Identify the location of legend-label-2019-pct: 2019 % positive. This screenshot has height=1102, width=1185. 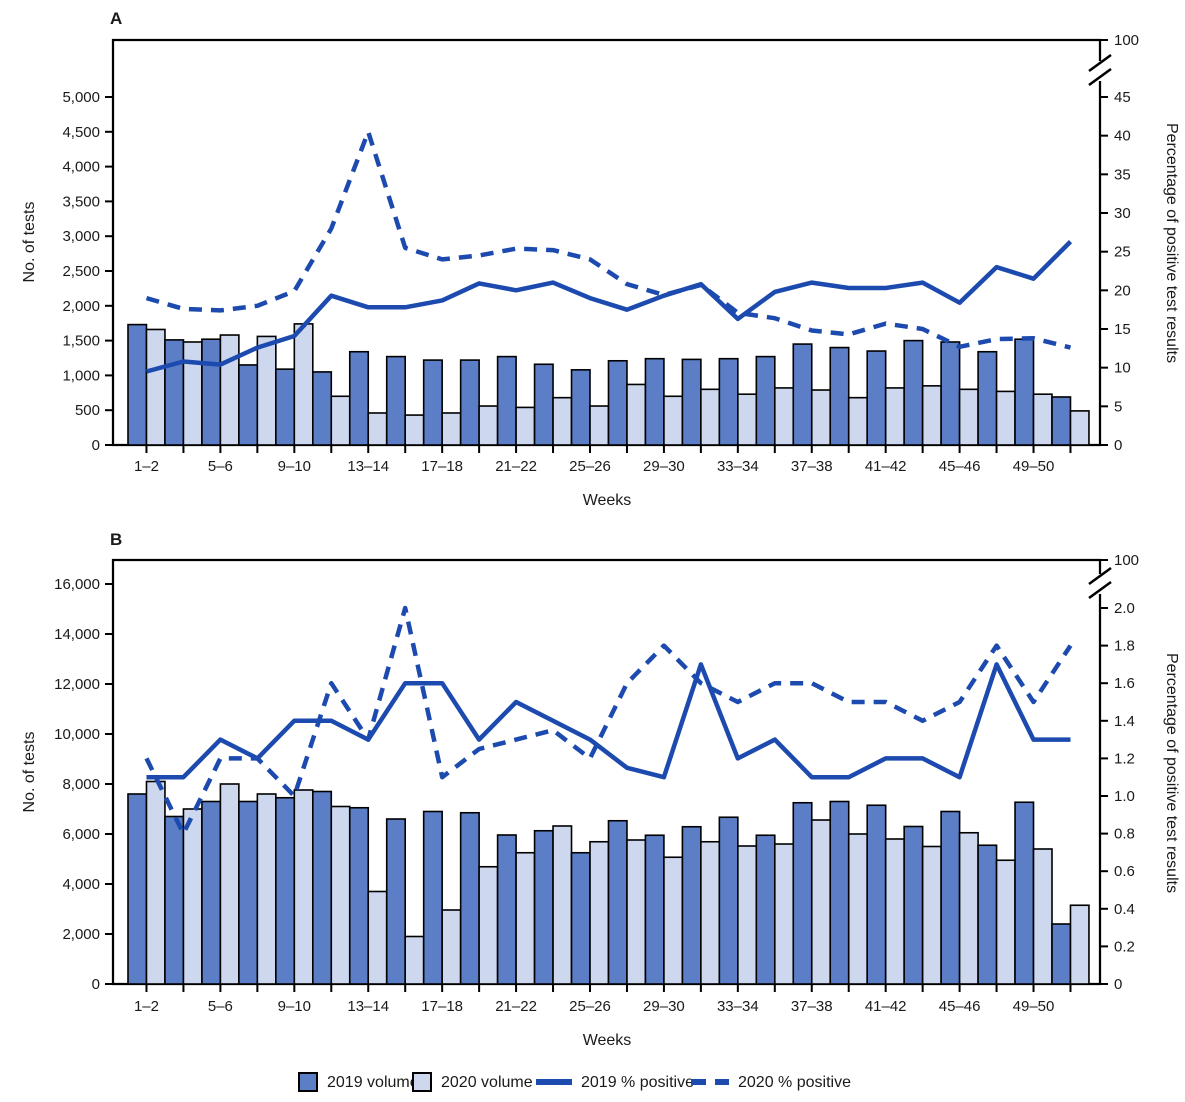
(637, 1082).